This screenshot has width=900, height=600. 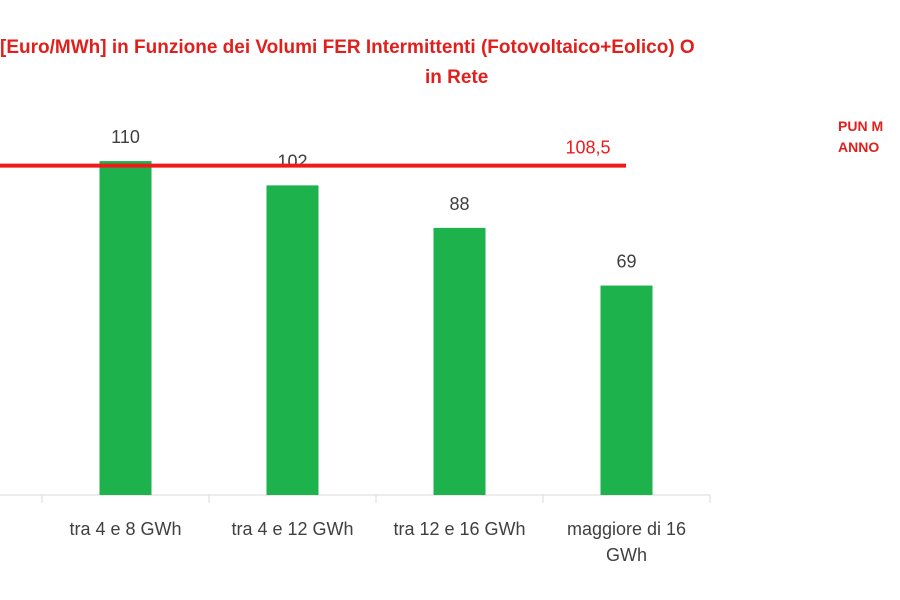 What do you see at coordinates (125, 137) in the screenshot?
I see `data-label: 110` at bounding box center [125, 137].